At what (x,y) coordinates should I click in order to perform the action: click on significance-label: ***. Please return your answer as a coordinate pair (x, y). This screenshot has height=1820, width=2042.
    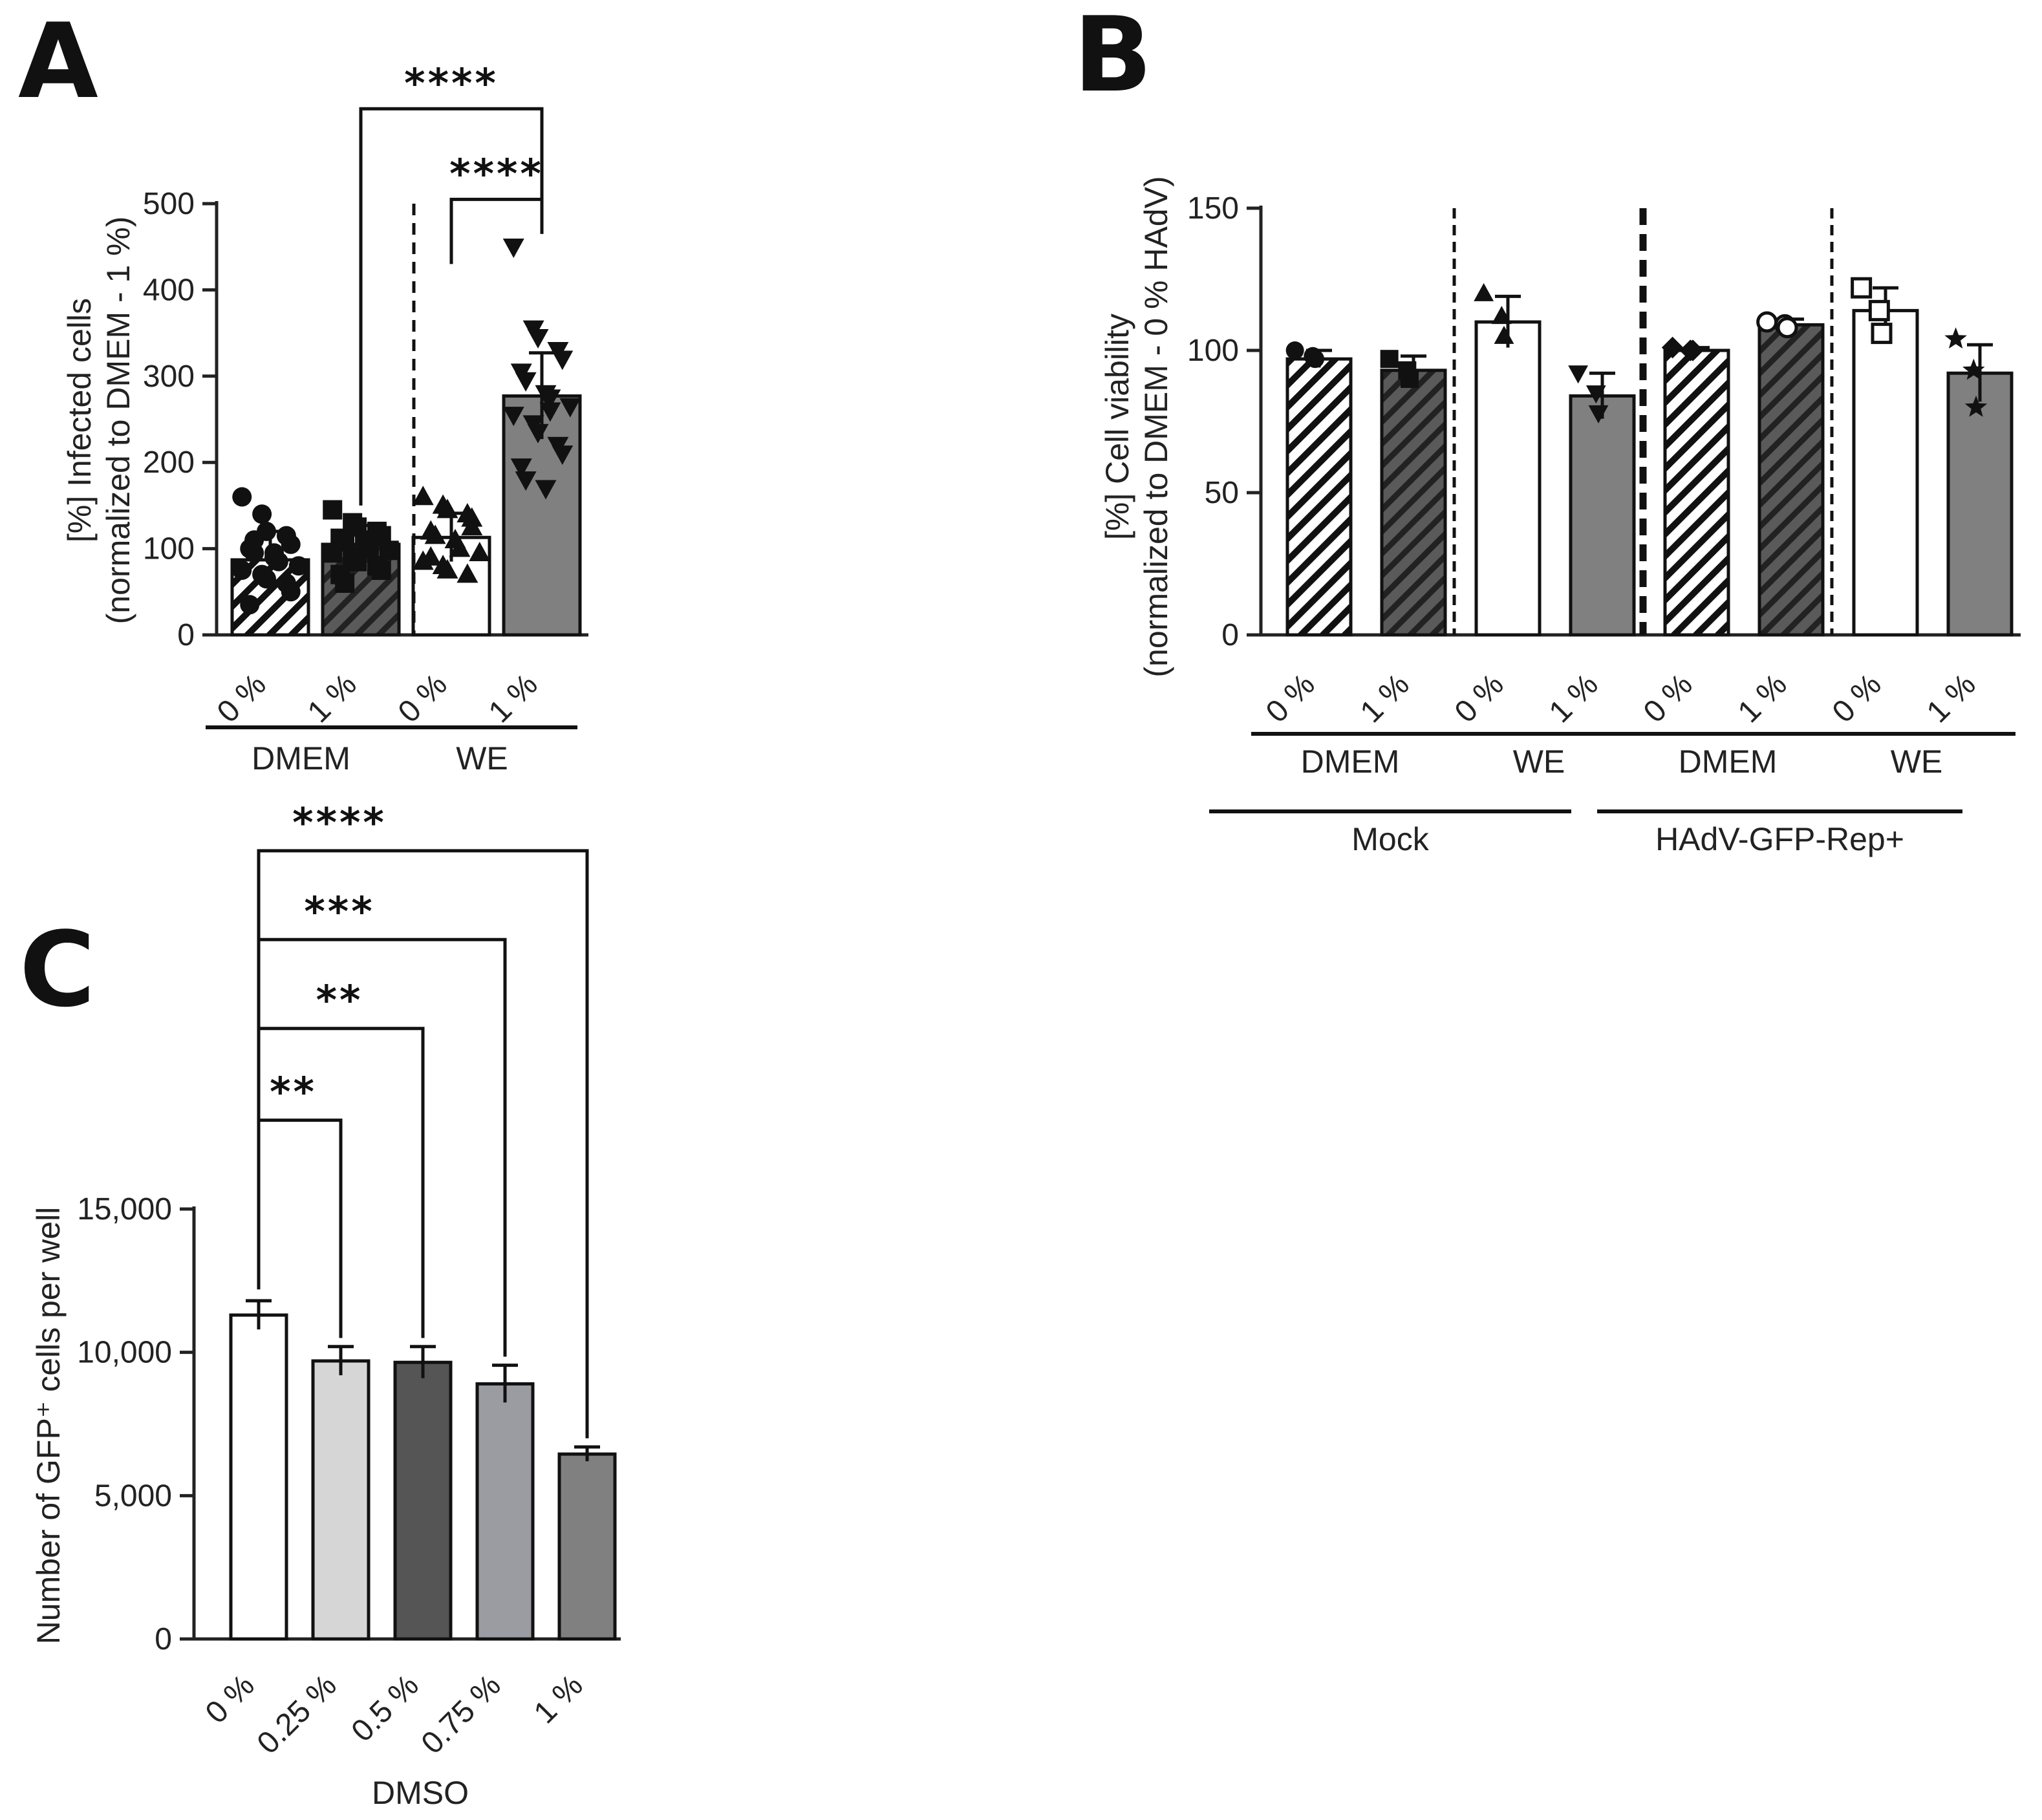
    Looking at the image, I should click on (339, 911).